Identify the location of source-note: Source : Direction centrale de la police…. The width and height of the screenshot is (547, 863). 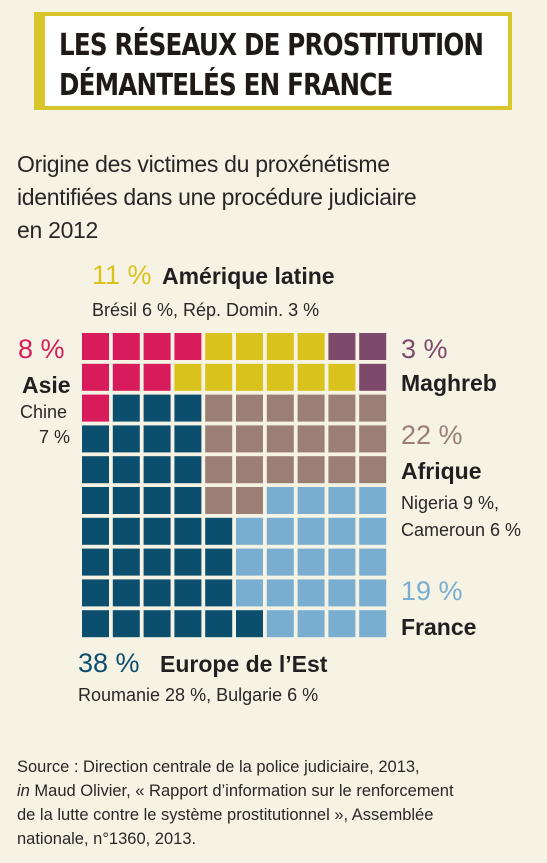
(277, 803).